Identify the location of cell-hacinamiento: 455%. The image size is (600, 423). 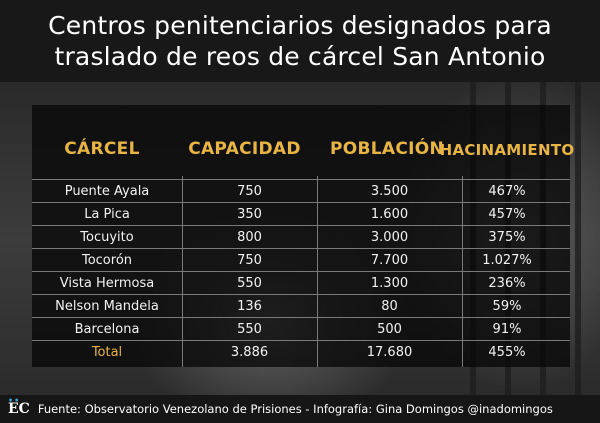
(507, 352).